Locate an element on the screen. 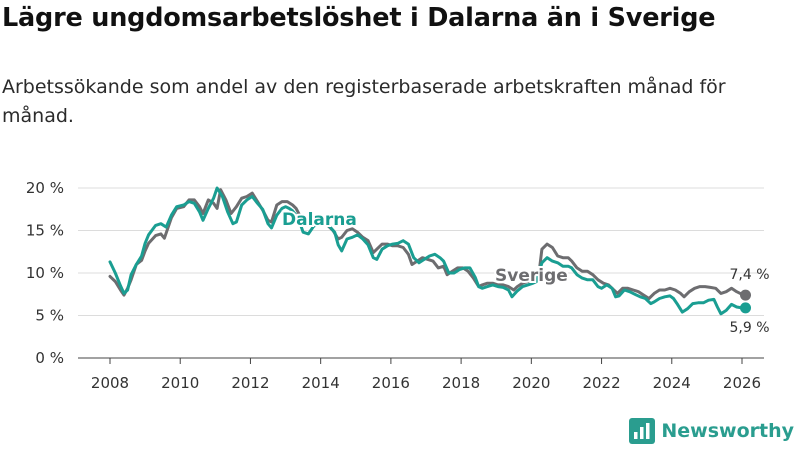  x-tick-label: 2014 is located at coordinates (321, 383).